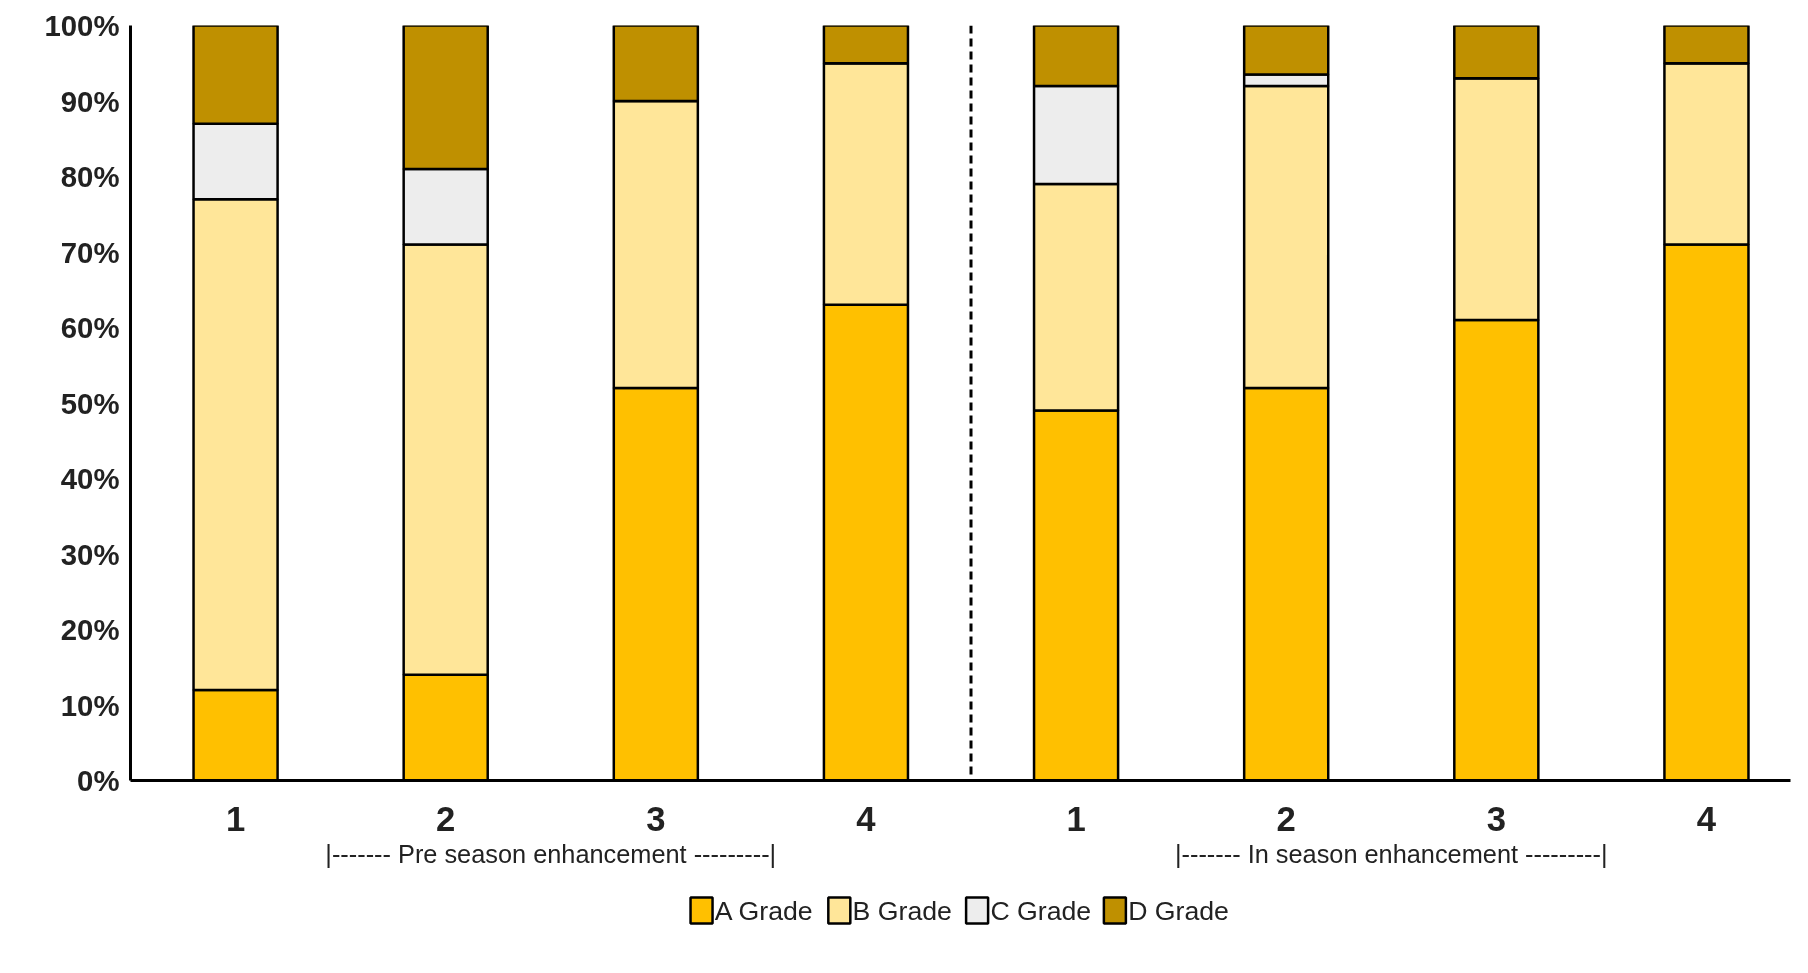  What do you see at coordinates (90, 101) in the screenshot?
I see `y-tick-label: 90%` at bounding box center [90, 101].